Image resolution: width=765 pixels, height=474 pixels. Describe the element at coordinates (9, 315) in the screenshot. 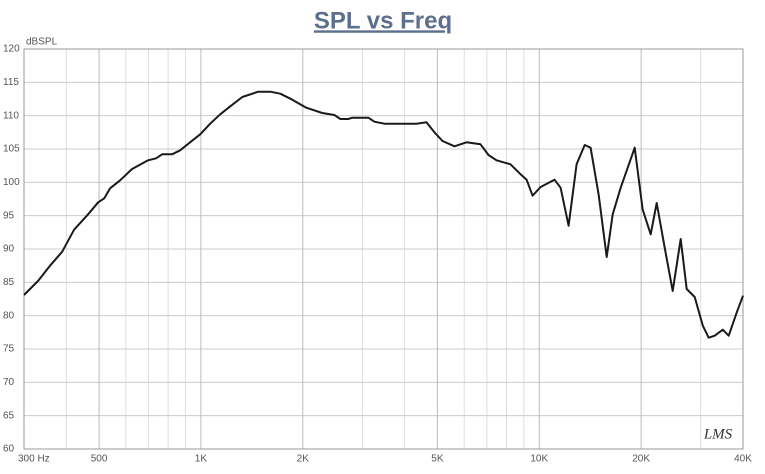

I see `y-tick-label: 80` at that location.